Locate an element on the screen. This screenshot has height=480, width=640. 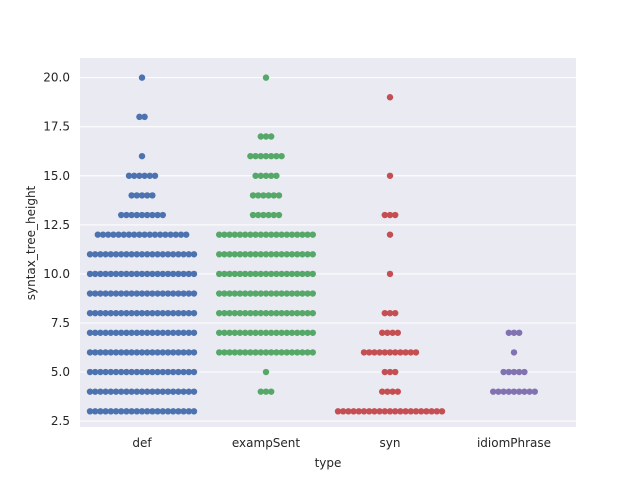
x-tick-label: exampSent is located at coordinates (266, 443).